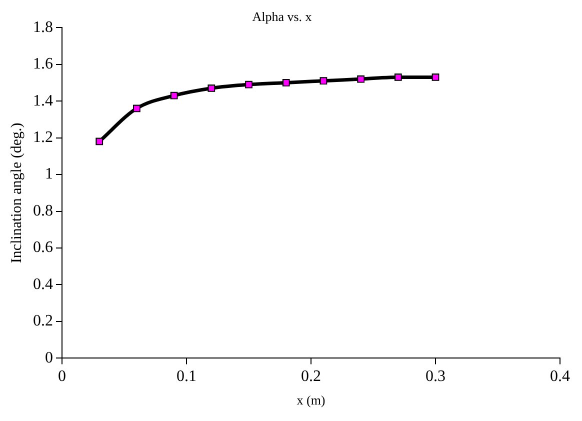 The height and width of the screenshot is (421, 582). What do you see at coordinates (16, 193) in the screenshot?
I see `y-axis-title: Inclination angle (deg.)` at bounding box center [16, 193].